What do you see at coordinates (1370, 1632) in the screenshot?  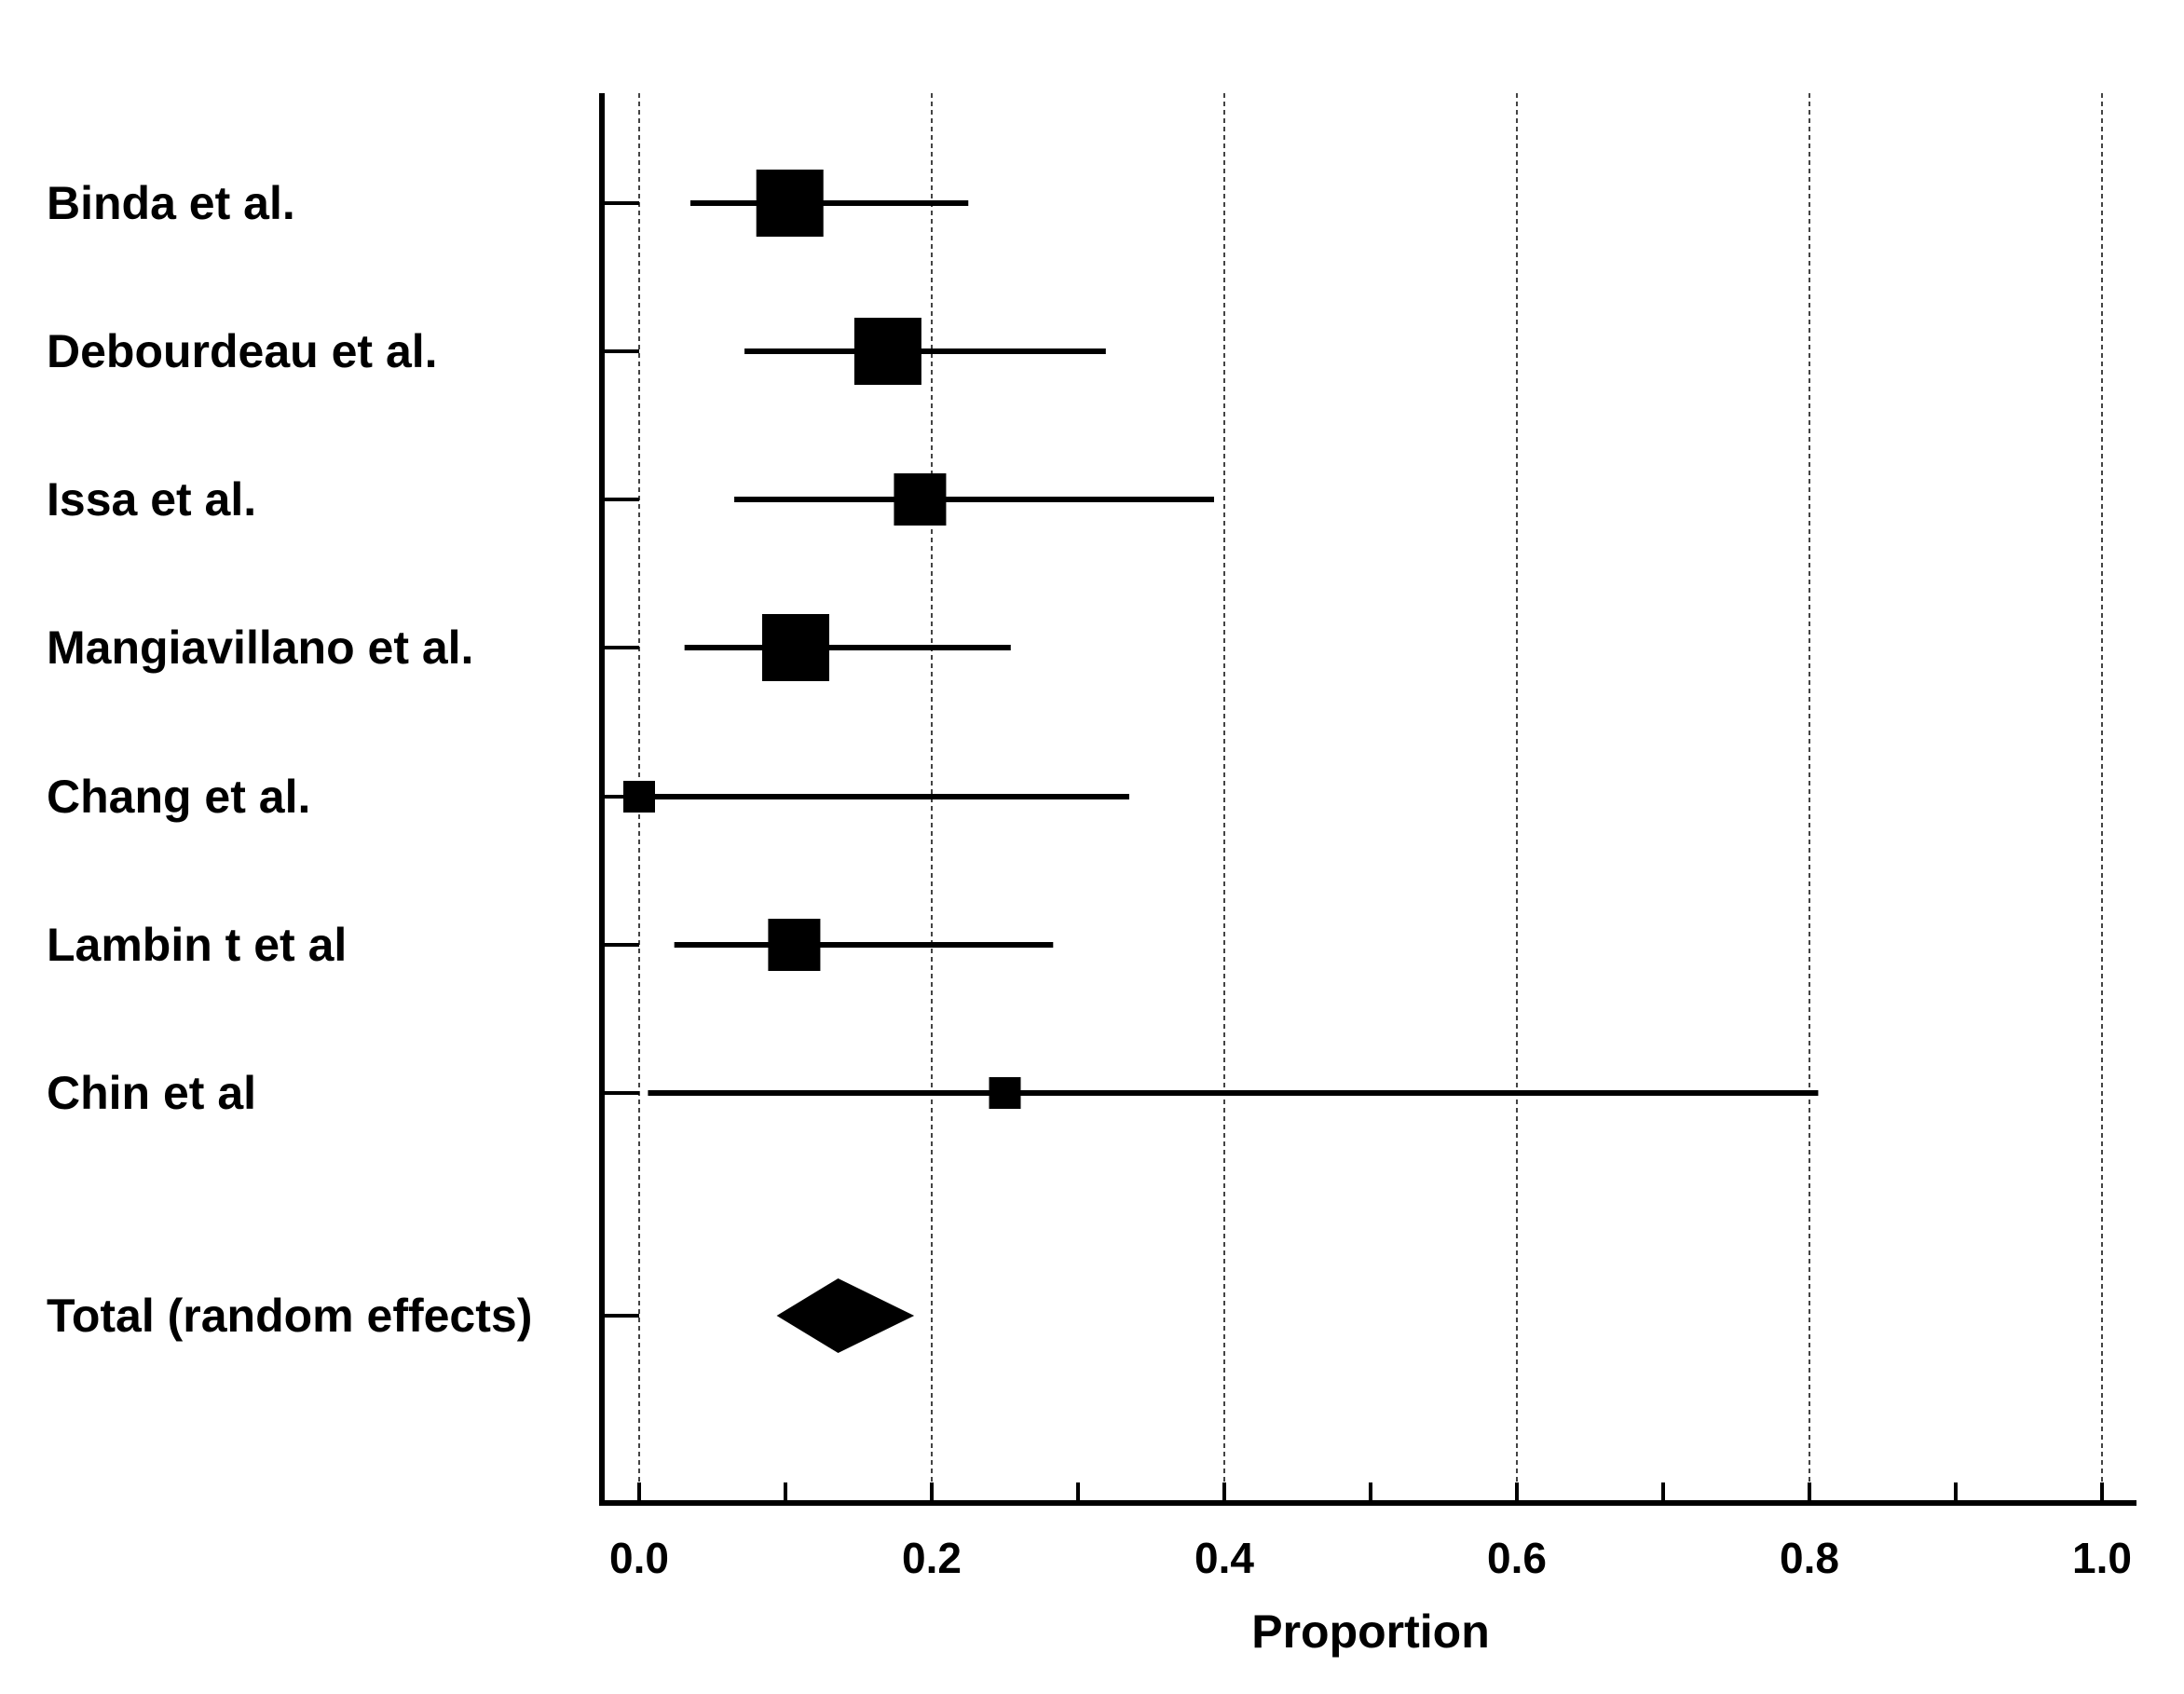 I see `x-axis-title: Proportion` at bounding box center [1370, 1632].